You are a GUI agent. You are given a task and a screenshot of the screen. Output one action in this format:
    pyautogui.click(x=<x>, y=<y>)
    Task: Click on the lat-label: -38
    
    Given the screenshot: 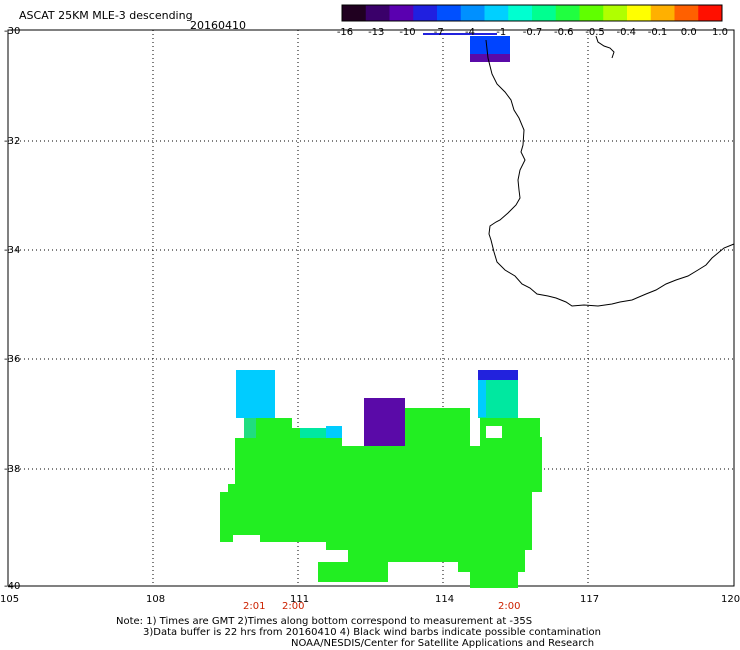 What is the action you would take?
    pyautogui.click(x=12, y=469)
    